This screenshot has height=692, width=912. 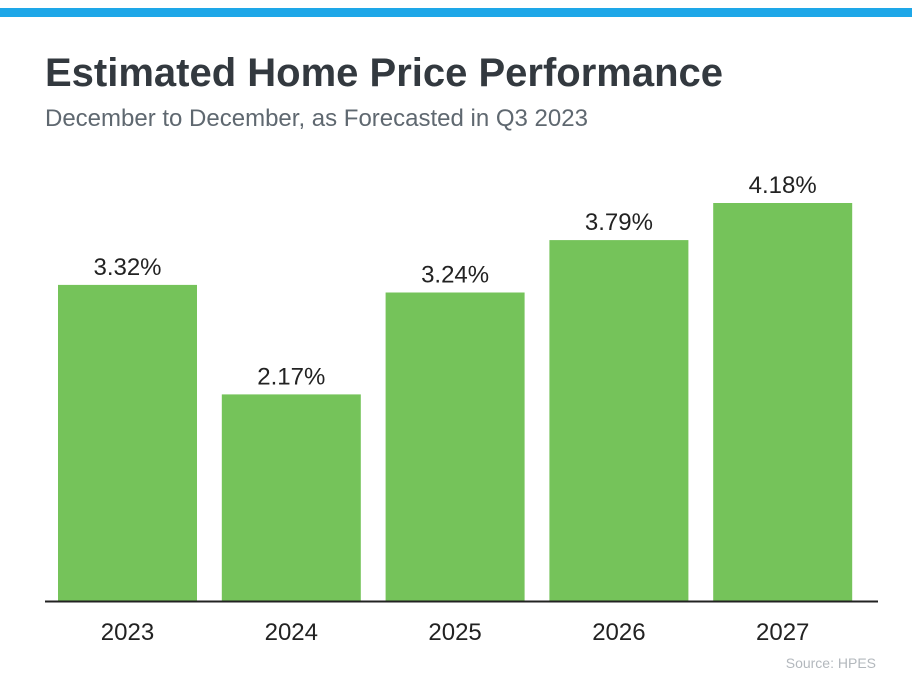 What do you see at coordinates (127, 442) in the screenshot?
I see `bar-2023` at bounding box center [127, 442].